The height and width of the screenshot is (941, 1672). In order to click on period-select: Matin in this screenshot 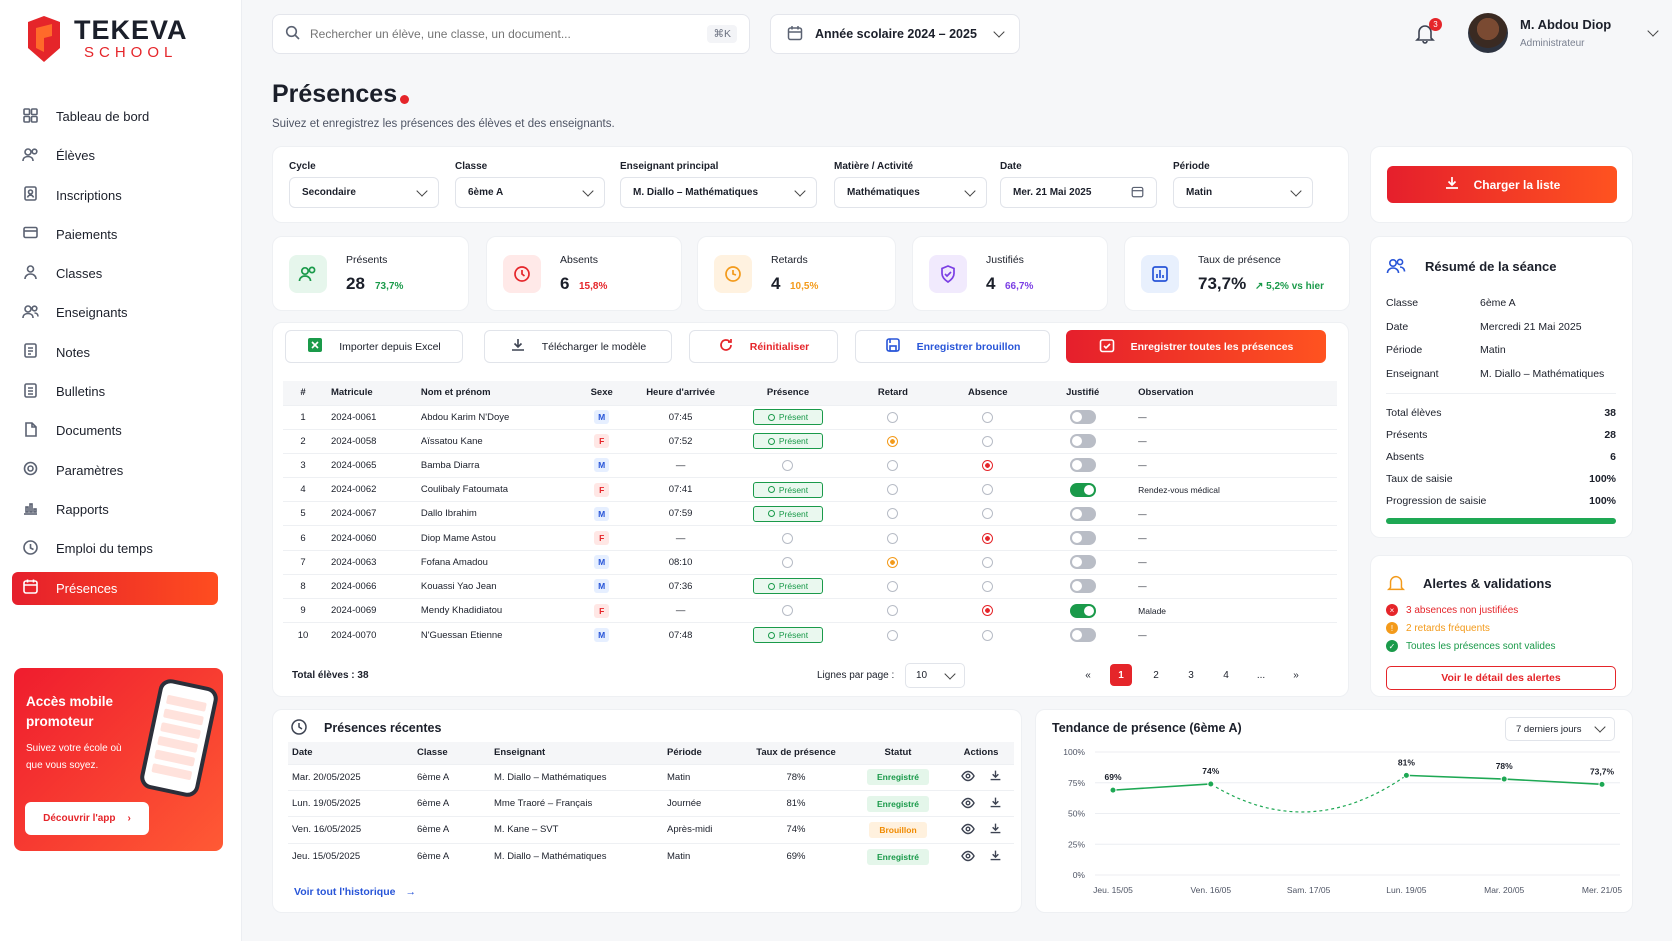, I will do `click(1243, 192)`.